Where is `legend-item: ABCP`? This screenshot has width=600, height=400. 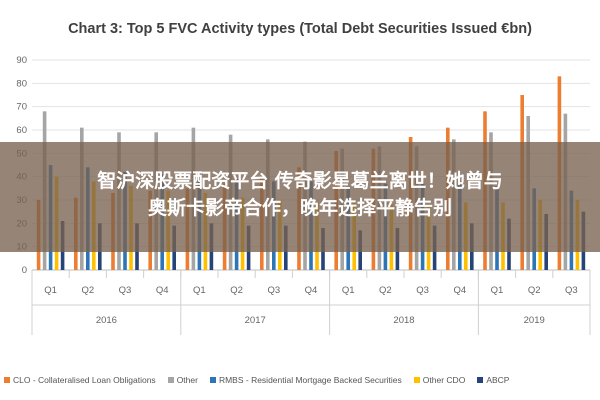 legend-item: ABCP is located at coordinates (493, 380).